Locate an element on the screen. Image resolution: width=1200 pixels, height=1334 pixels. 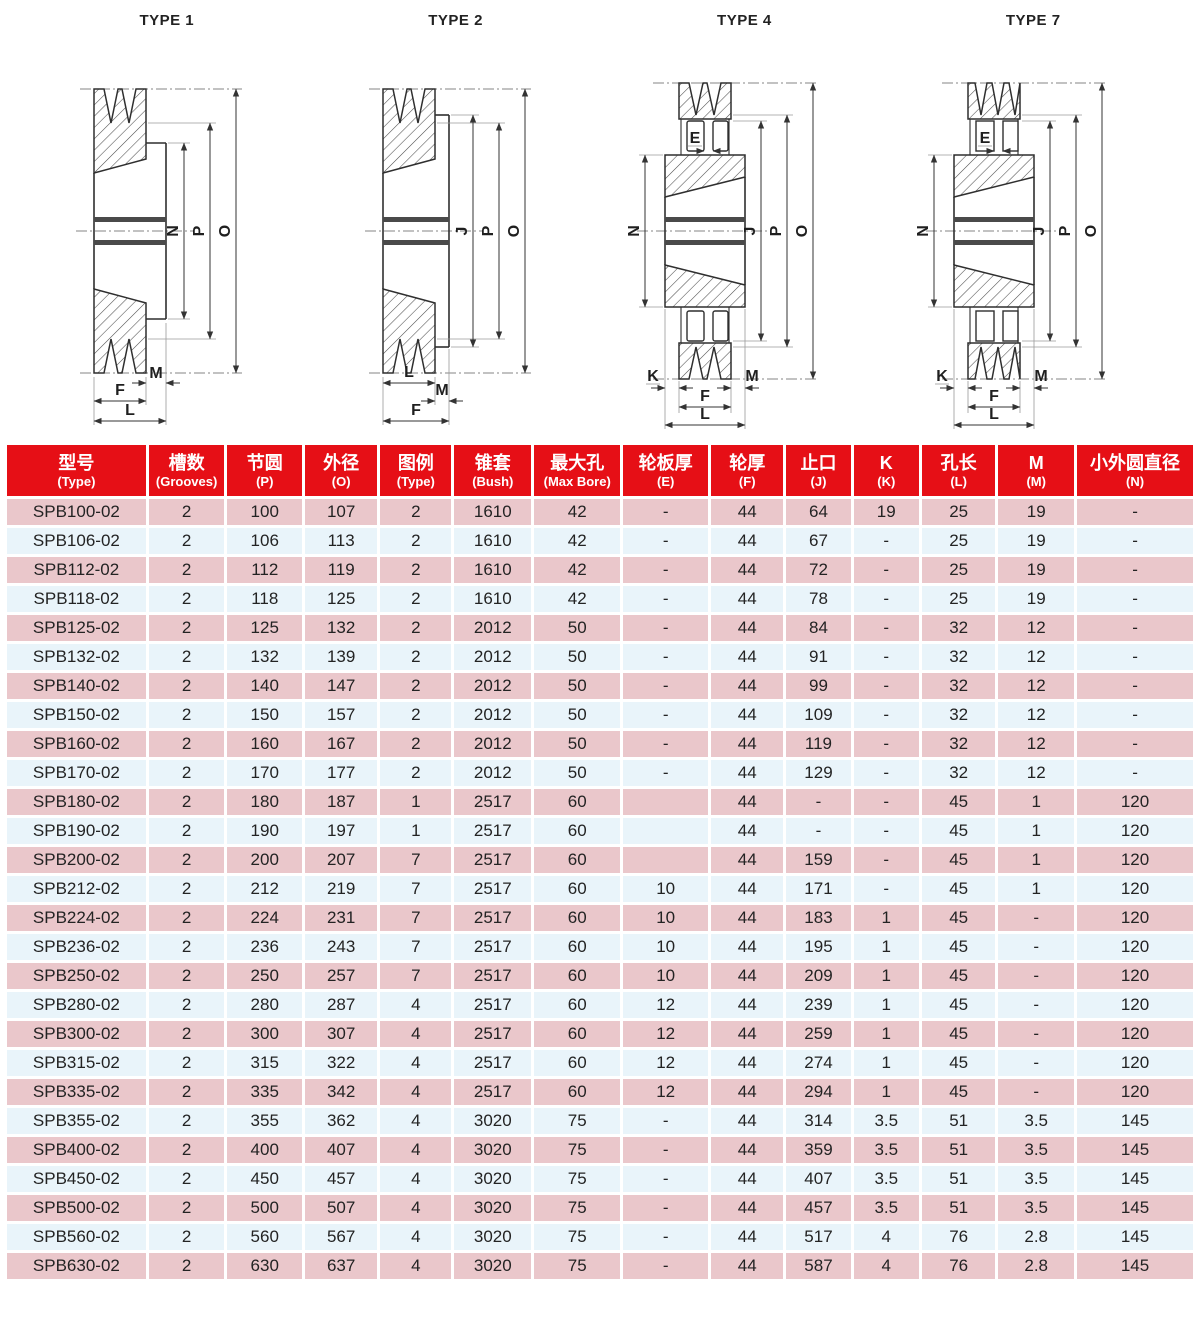
table-row: SPB500-02 2 500 507 4 3020 75-44 457 3.5 51 3.5 145 is located at coordinates (600, 1208).